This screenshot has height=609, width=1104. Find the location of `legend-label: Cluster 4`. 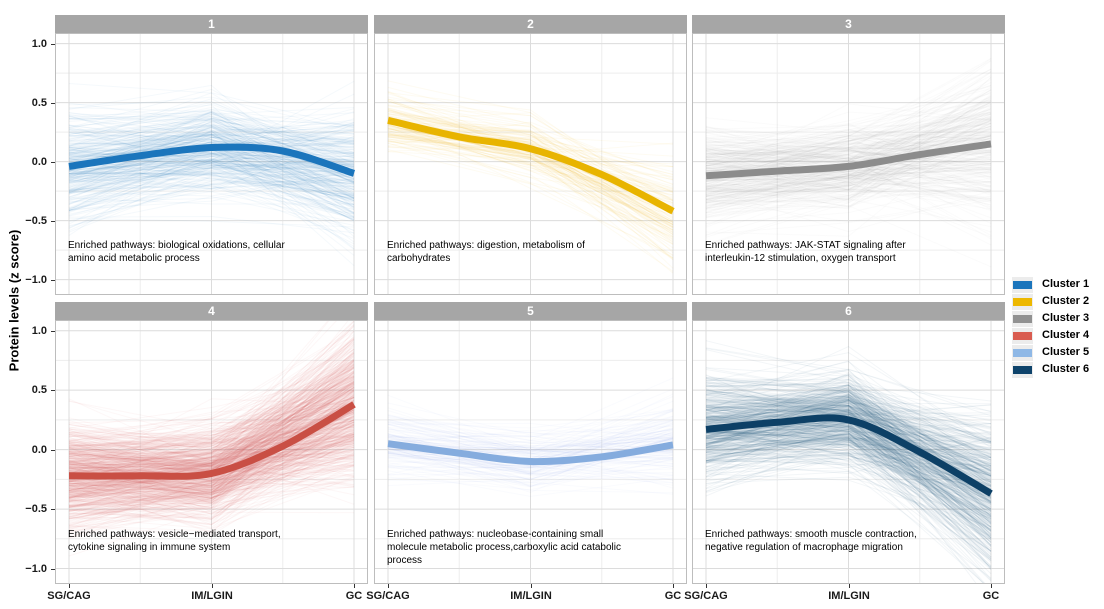

legend-label: Cluster 4 is located at coordinates (1066, 335).